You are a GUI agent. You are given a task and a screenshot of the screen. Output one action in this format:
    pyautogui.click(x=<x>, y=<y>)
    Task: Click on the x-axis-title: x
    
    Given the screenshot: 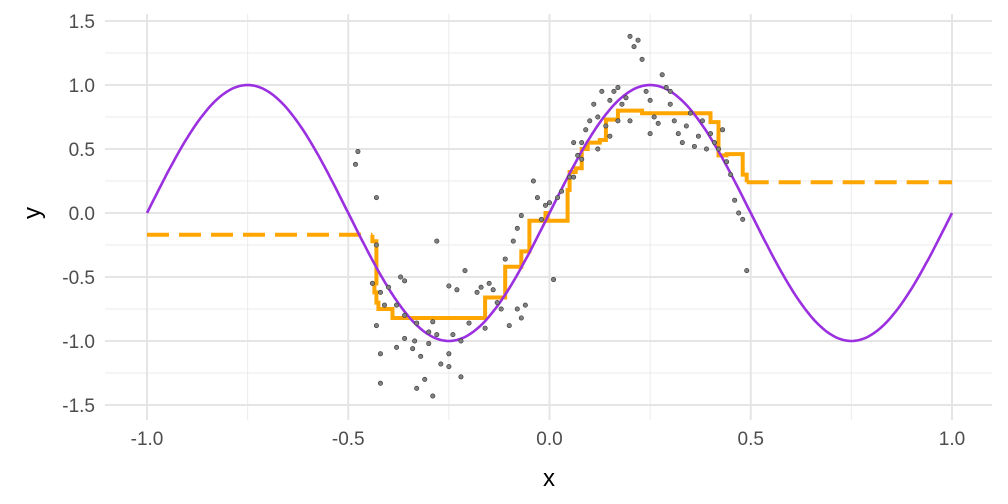 What is the action you would take?
    pyautogui.click(x=549, y=478)
    